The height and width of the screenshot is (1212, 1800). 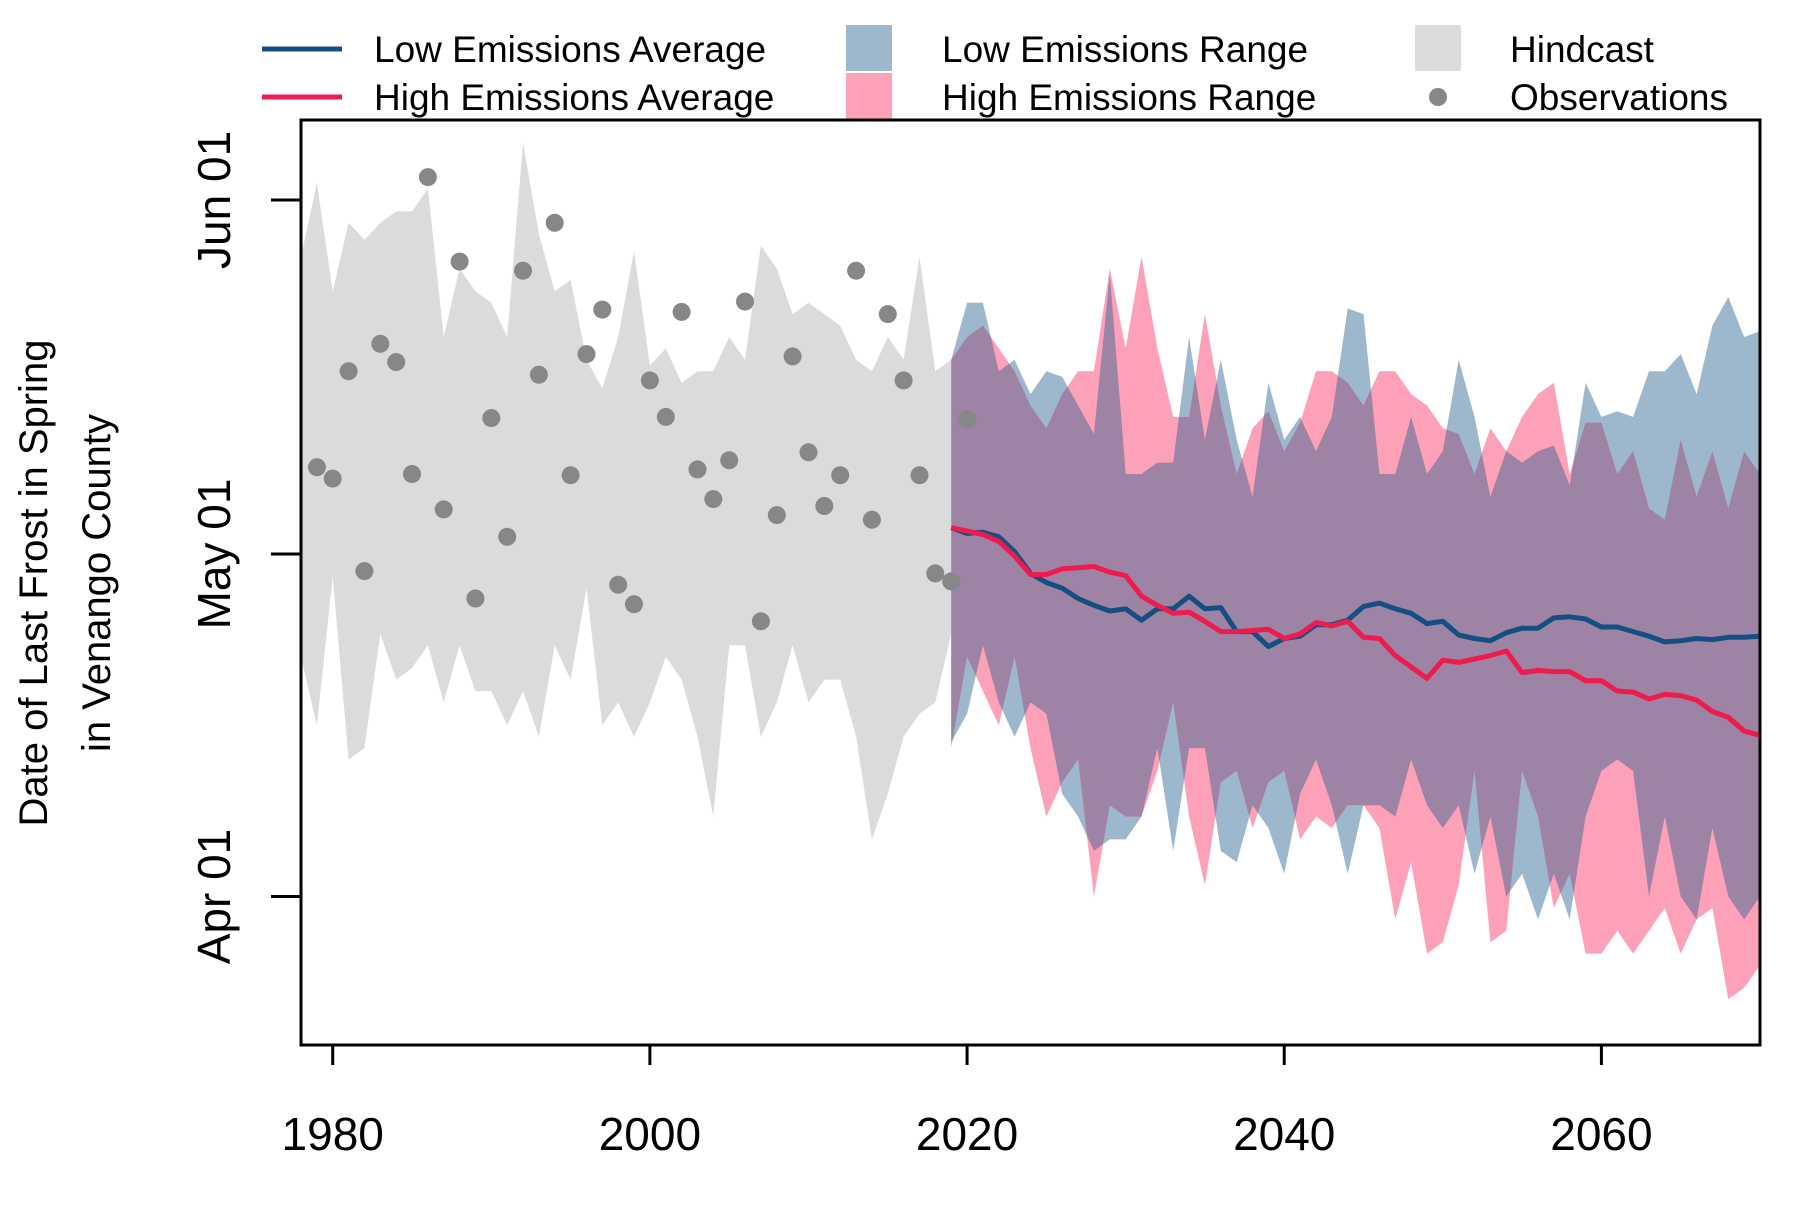 I want to click on legend-label-low-avg: Low Emissions Average, so click(x=570, y=49).